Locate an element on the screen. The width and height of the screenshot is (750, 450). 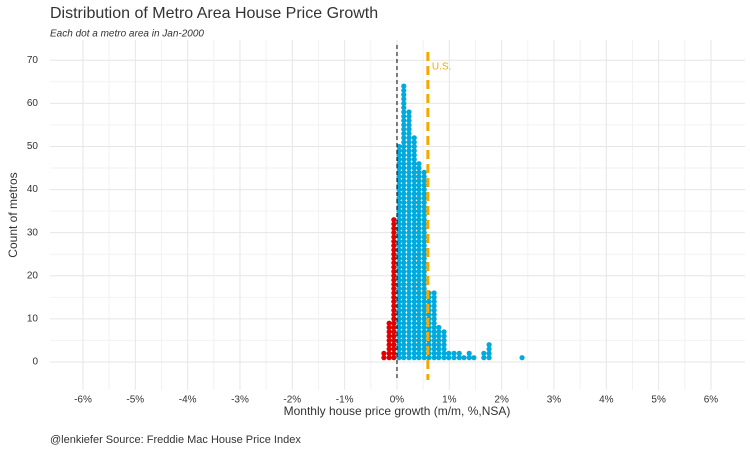
y-tick-label: 40 is located at coordinates (33, 189).